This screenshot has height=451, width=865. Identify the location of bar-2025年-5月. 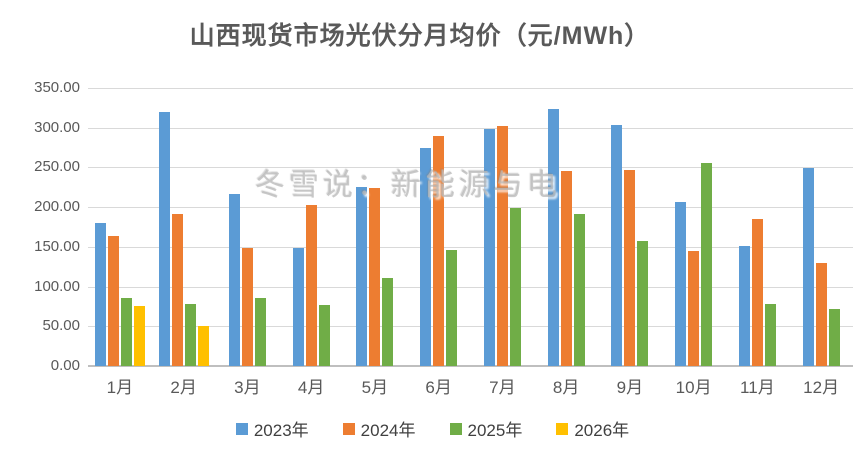
(388, 321).